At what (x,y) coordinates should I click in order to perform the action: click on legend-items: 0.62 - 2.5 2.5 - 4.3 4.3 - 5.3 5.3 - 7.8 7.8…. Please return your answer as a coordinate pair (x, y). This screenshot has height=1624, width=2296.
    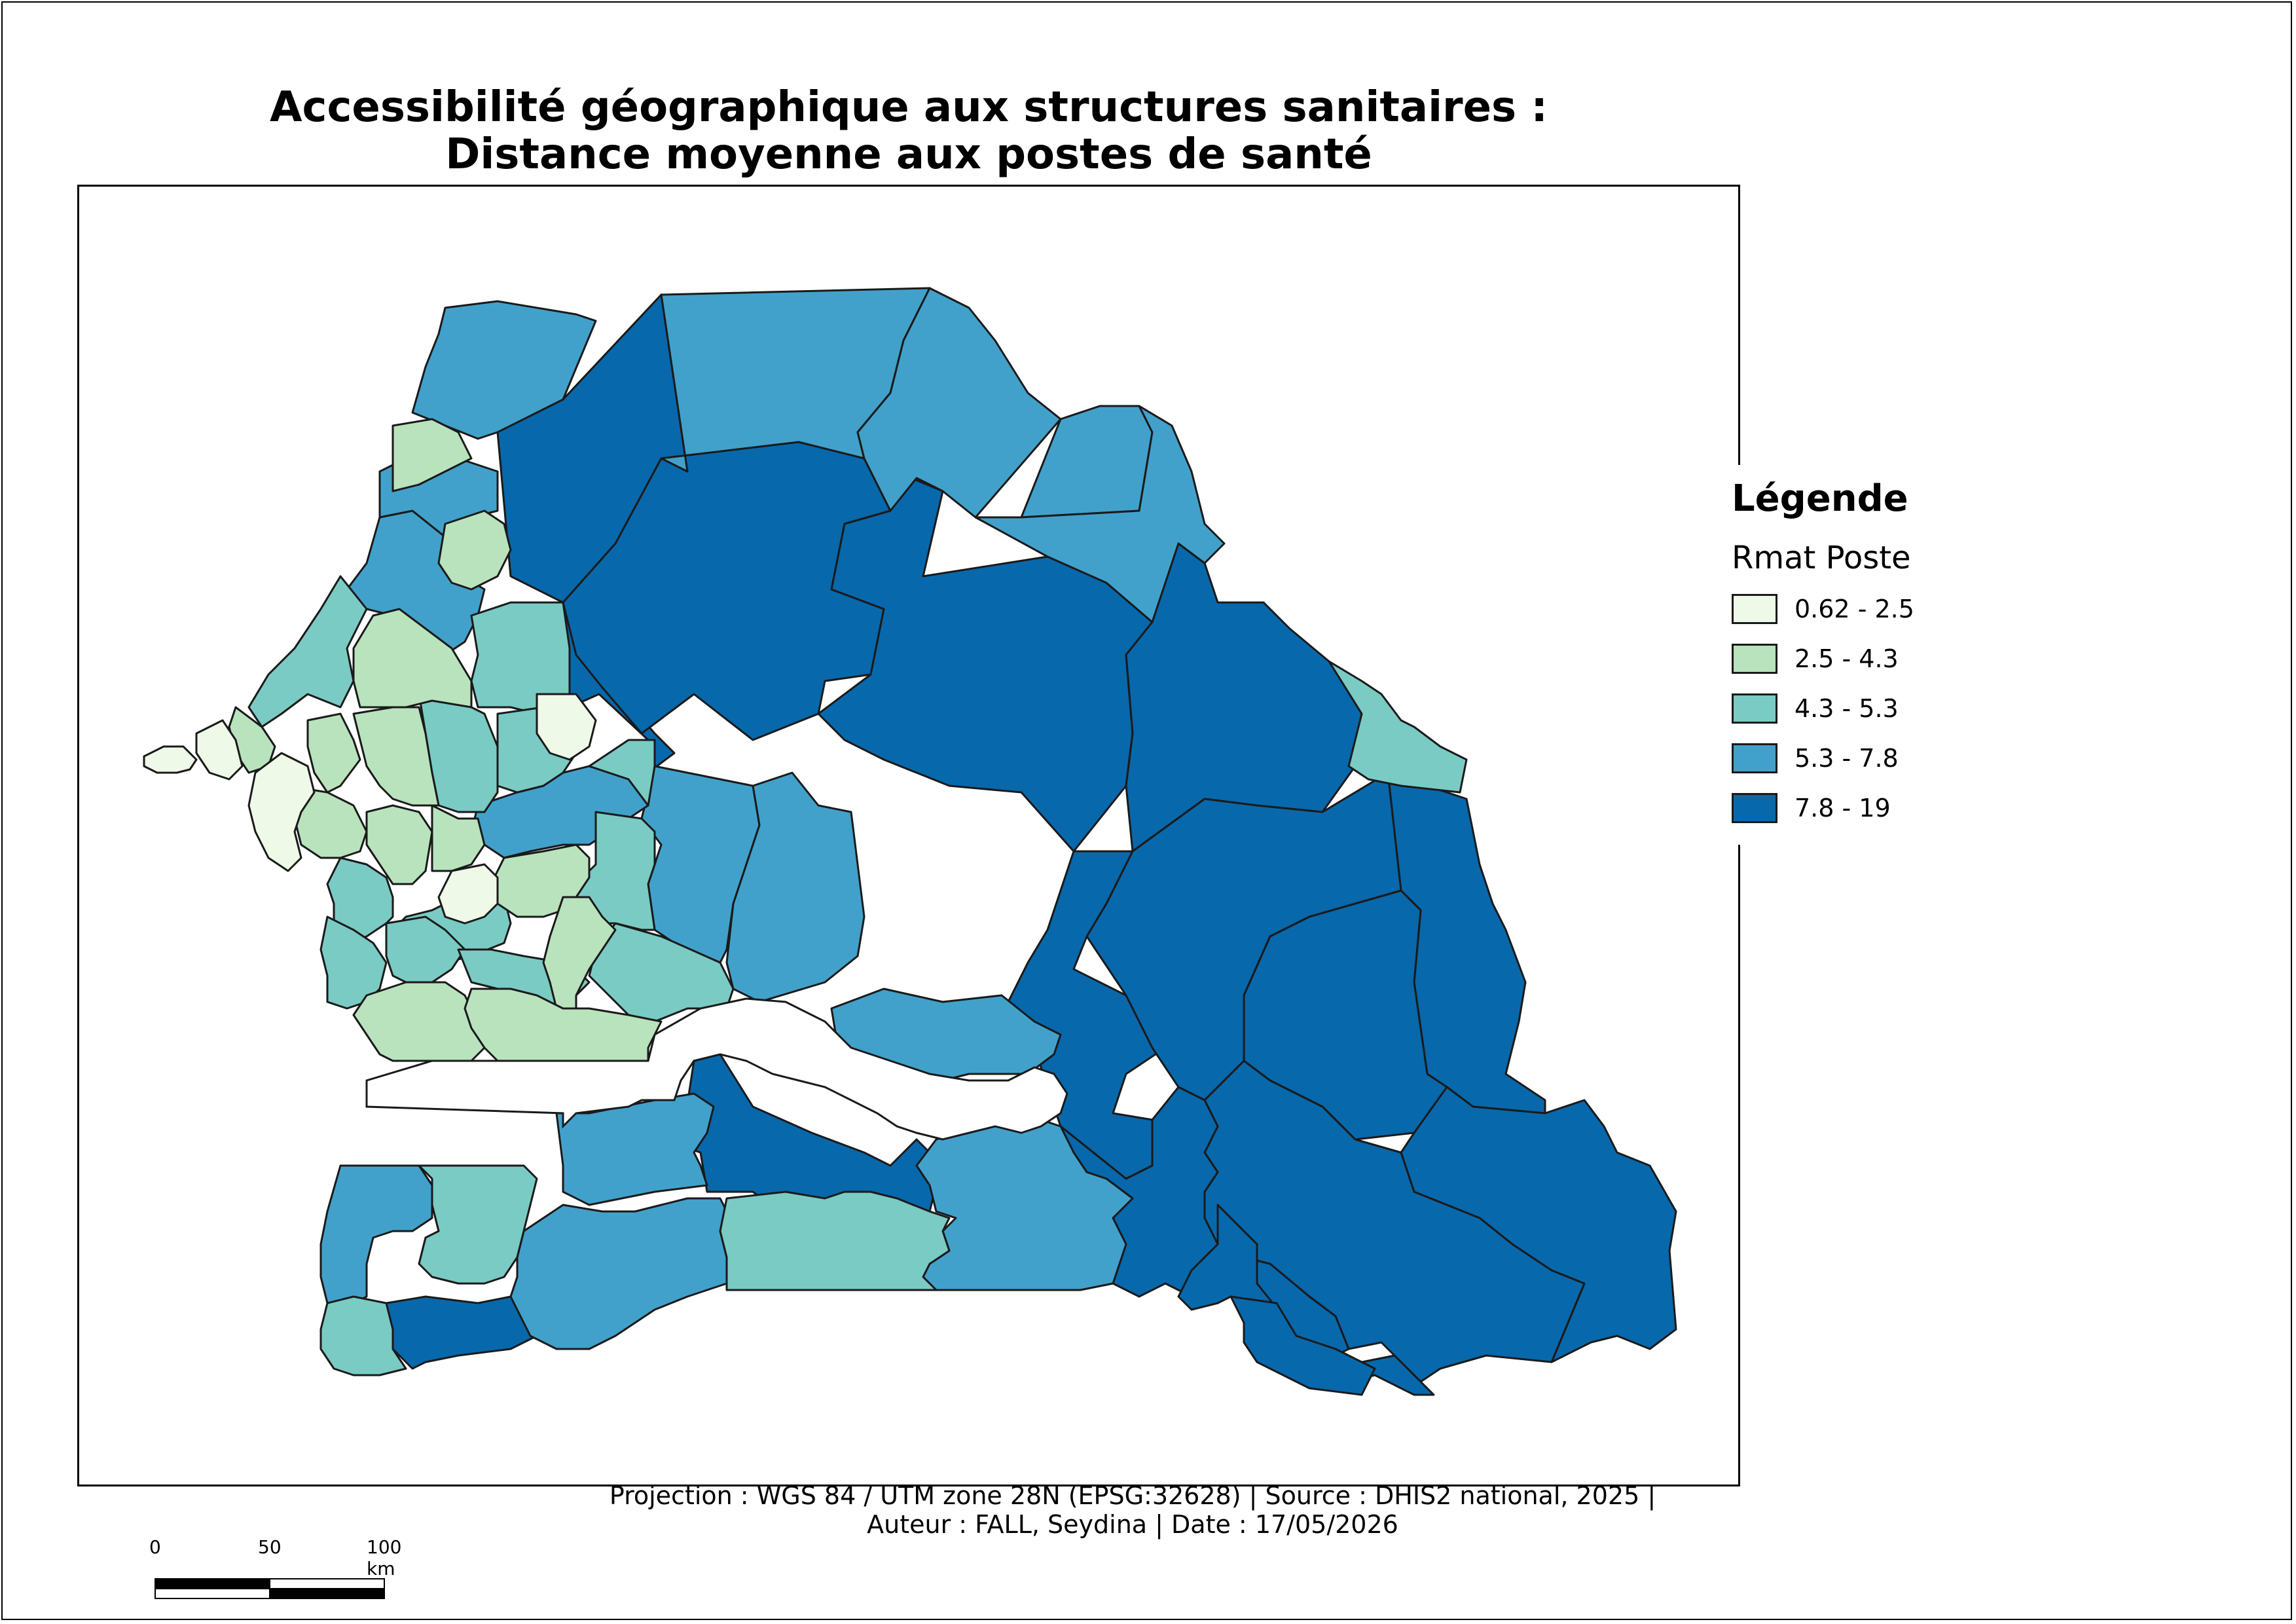
    Looking at the image, I should click on (1869, 708).